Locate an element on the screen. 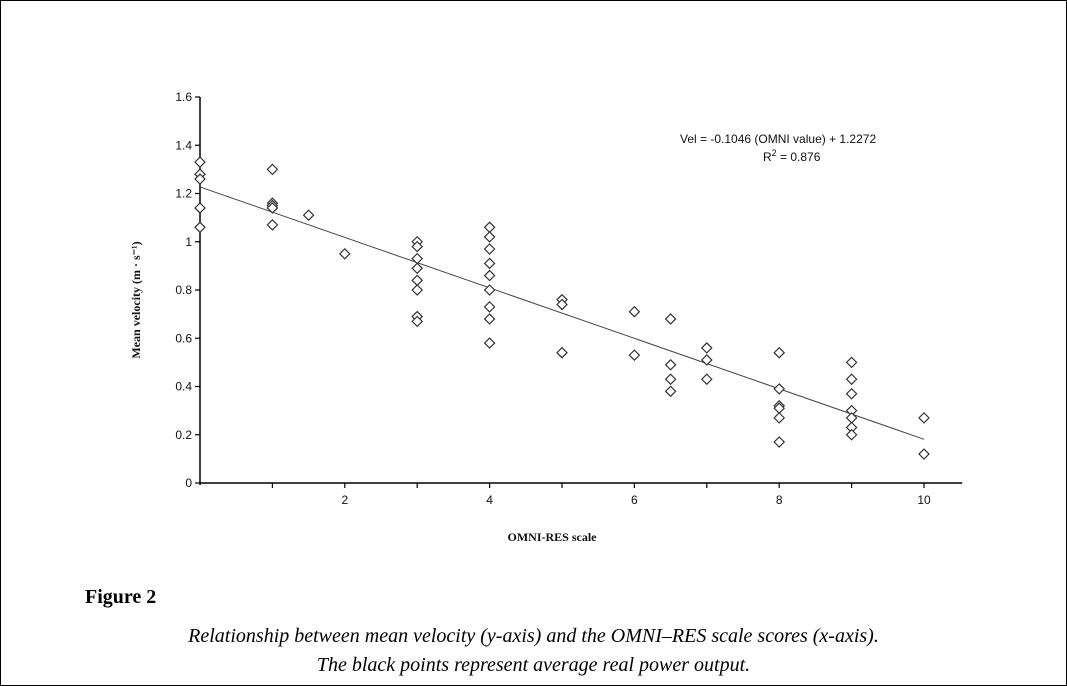  y-tick-label: 1.6 is located at coordinates (183, 97).